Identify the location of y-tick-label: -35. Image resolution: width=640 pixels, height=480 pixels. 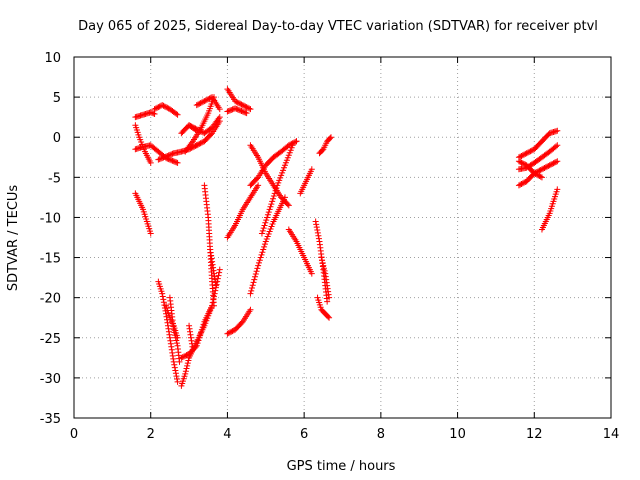
(50, 419).